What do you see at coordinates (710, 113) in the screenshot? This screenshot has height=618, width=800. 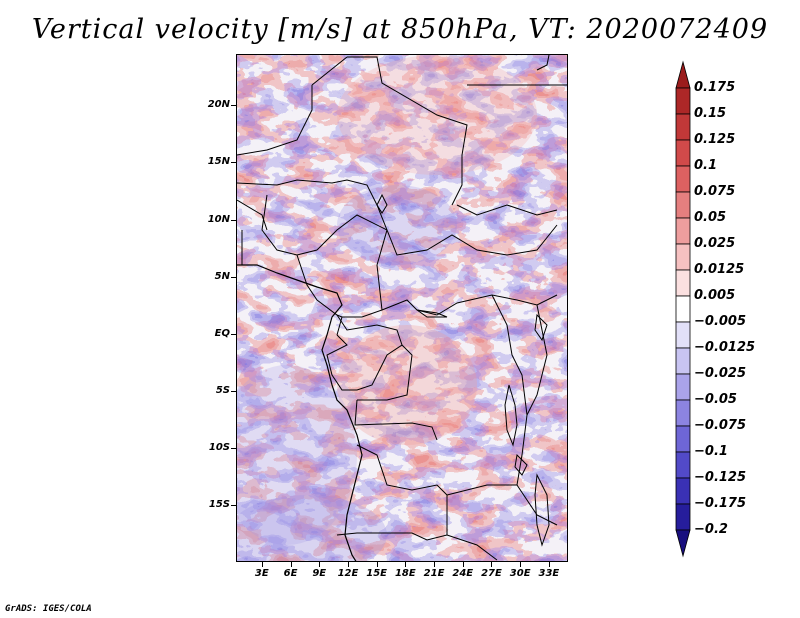 I see `color-legend-label: 0.15` at bounding box center [710, 113].